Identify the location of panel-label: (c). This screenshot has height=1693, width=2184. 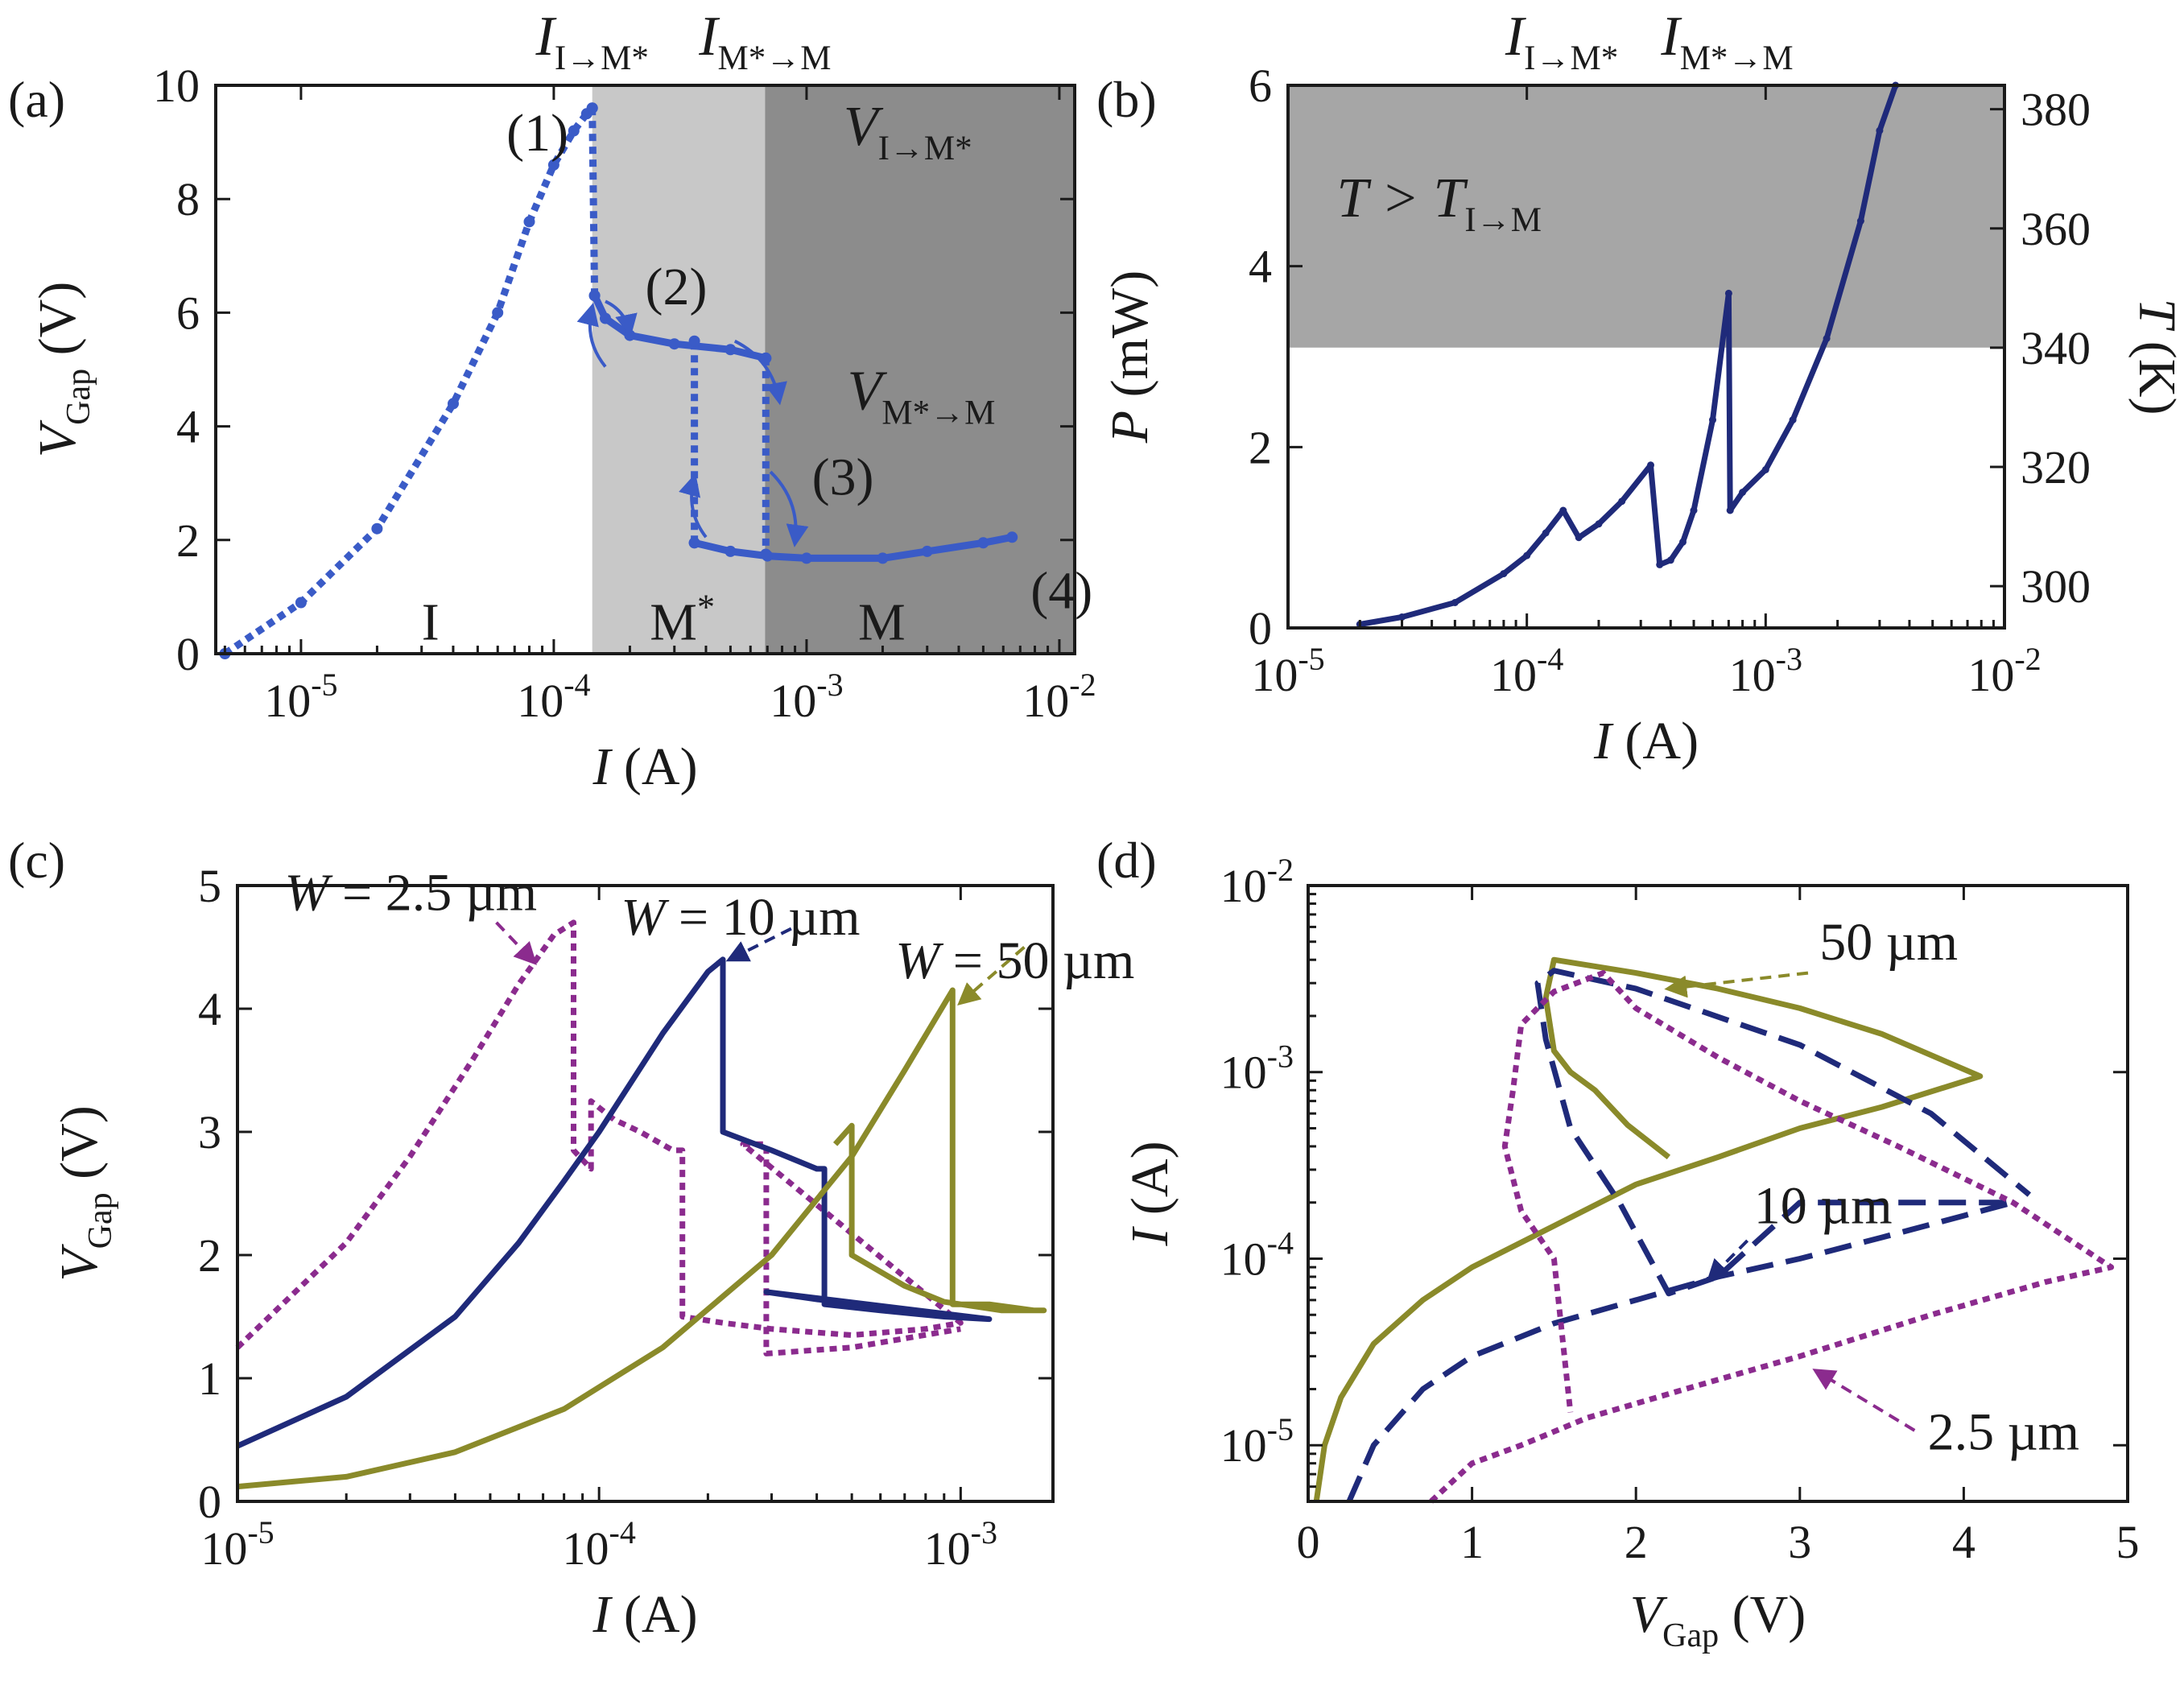
(36, 860).